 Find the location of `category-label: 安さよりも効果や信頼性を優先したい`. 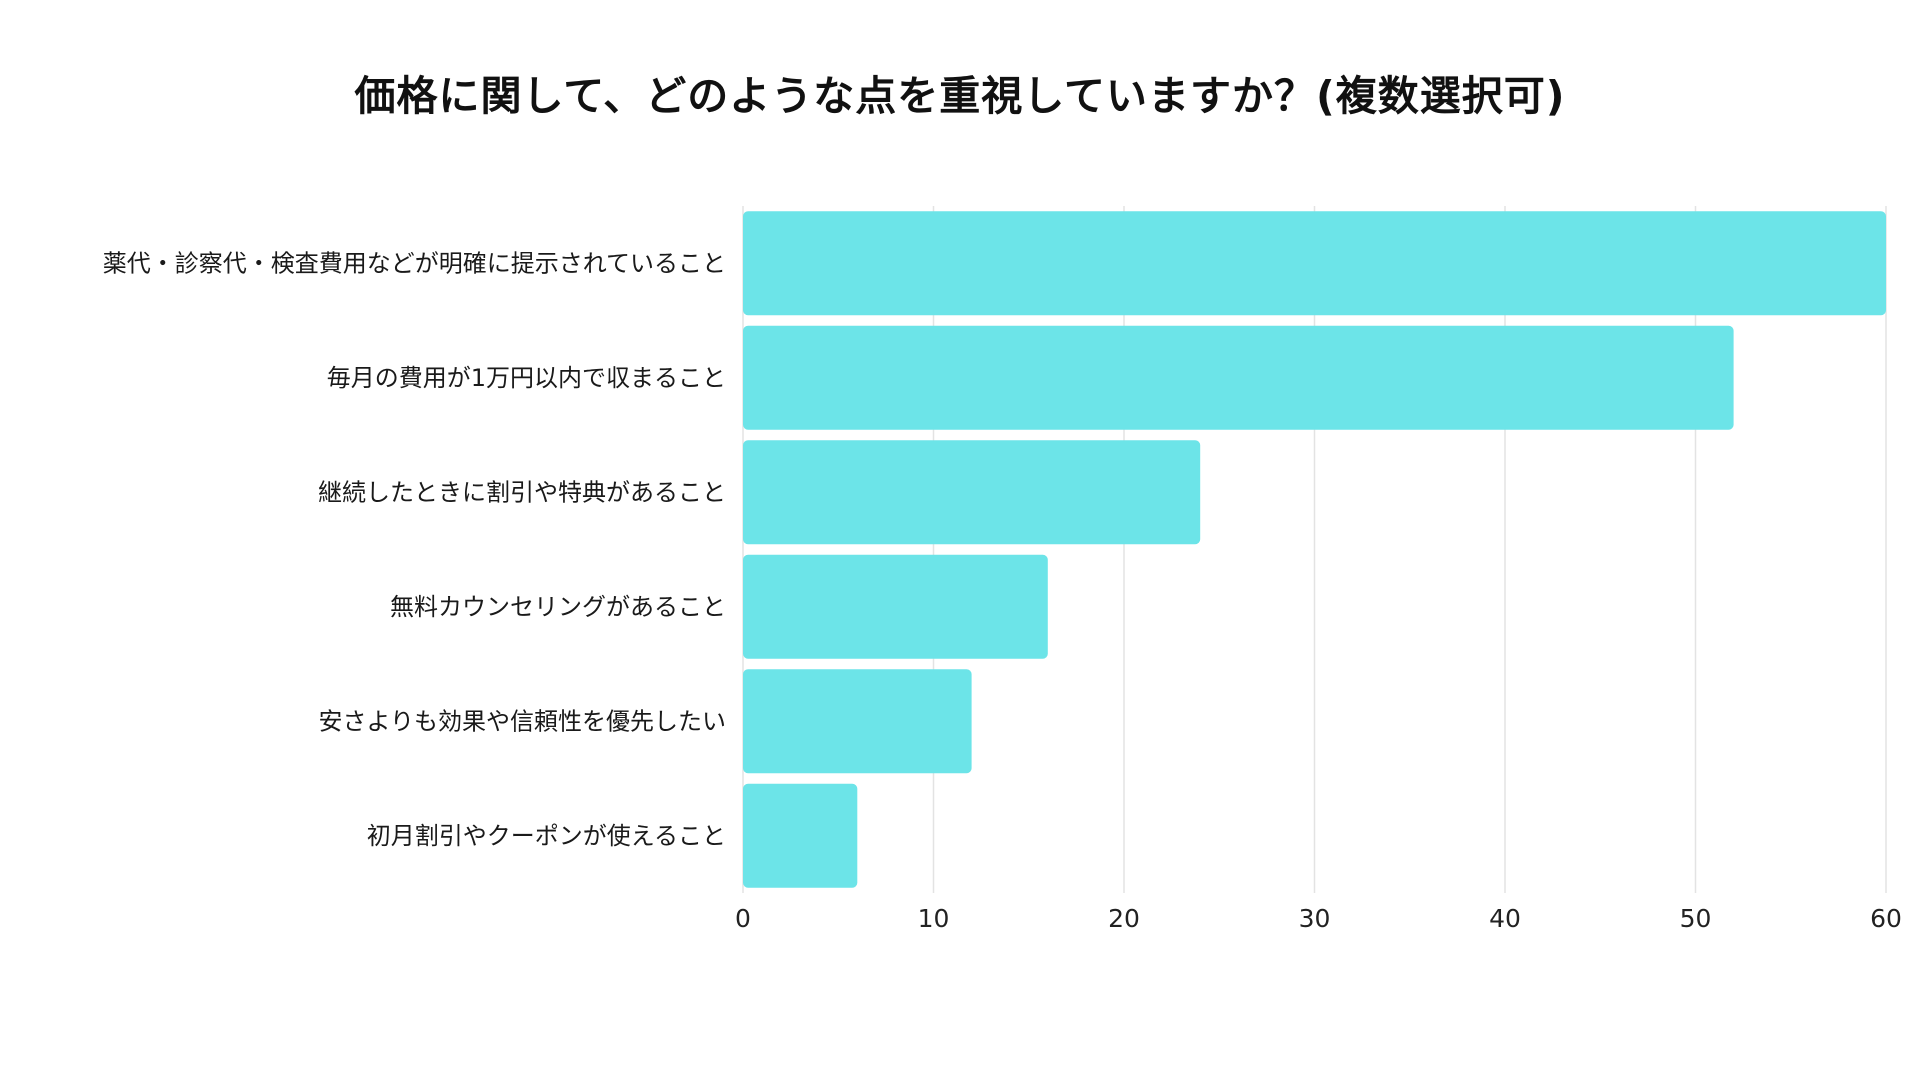

category-label: 安さよりも効果や信頼性を優先したい is located at coordinates (522, 721).